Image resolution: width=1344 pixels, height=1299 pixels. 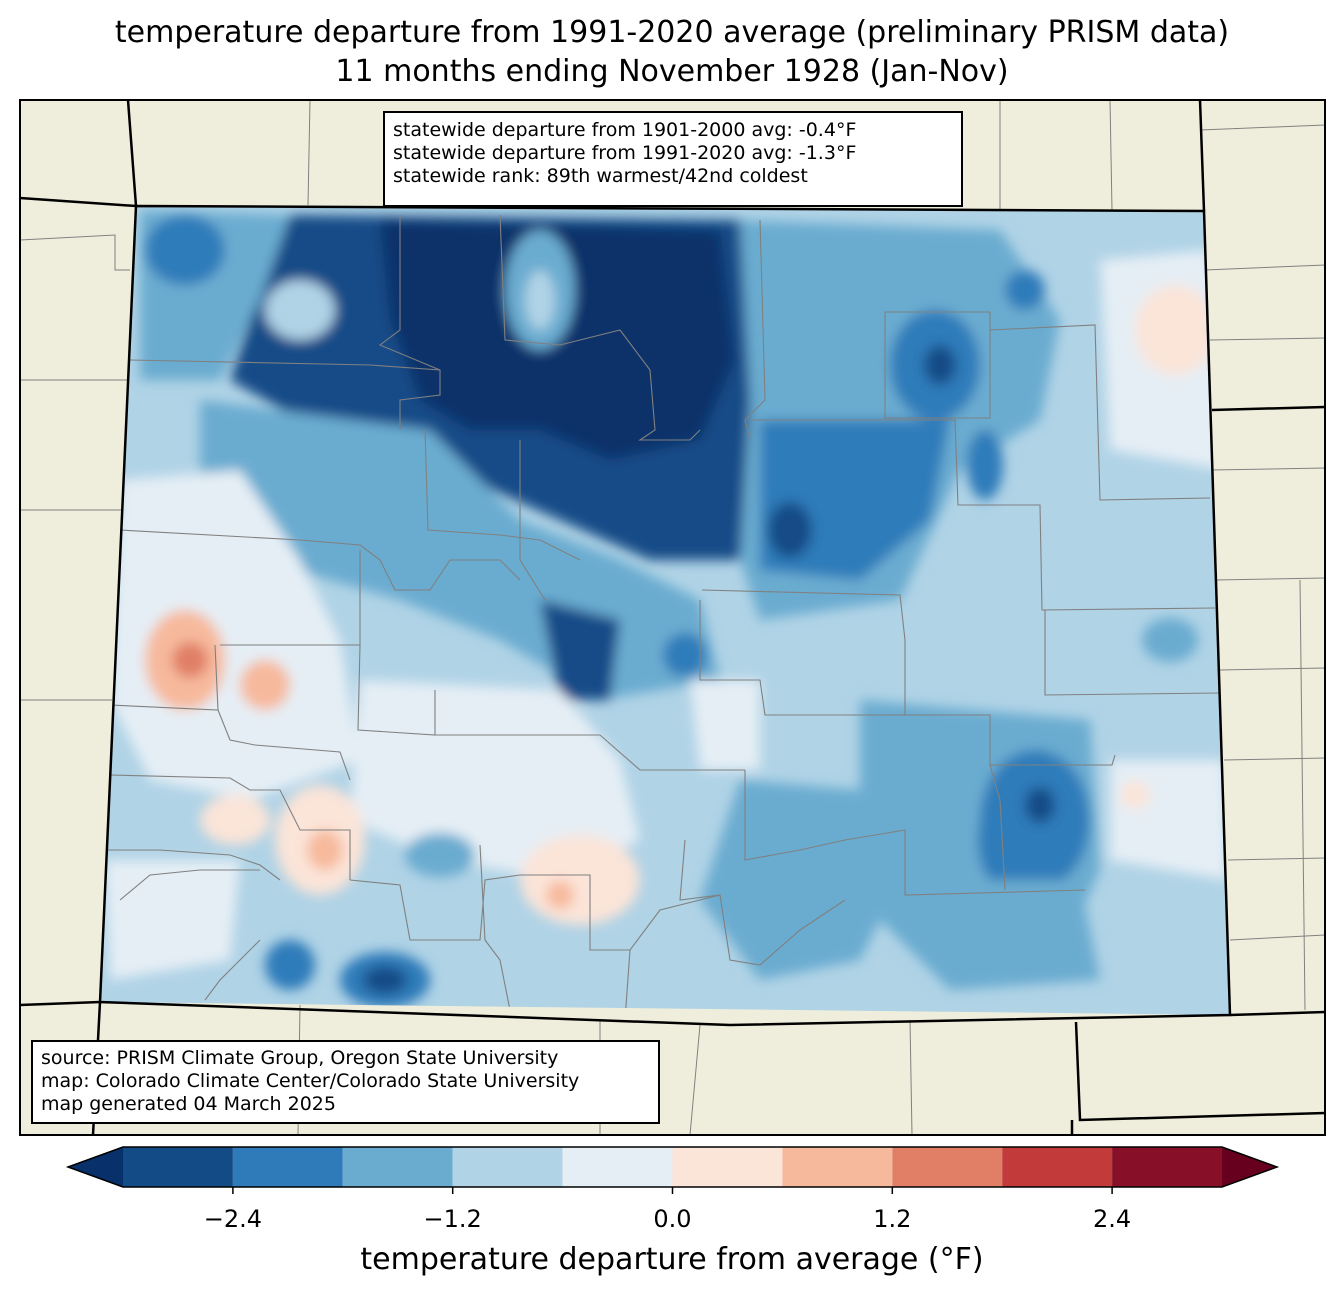 I want to click on field-se-light, so click(x=1169, y=820).